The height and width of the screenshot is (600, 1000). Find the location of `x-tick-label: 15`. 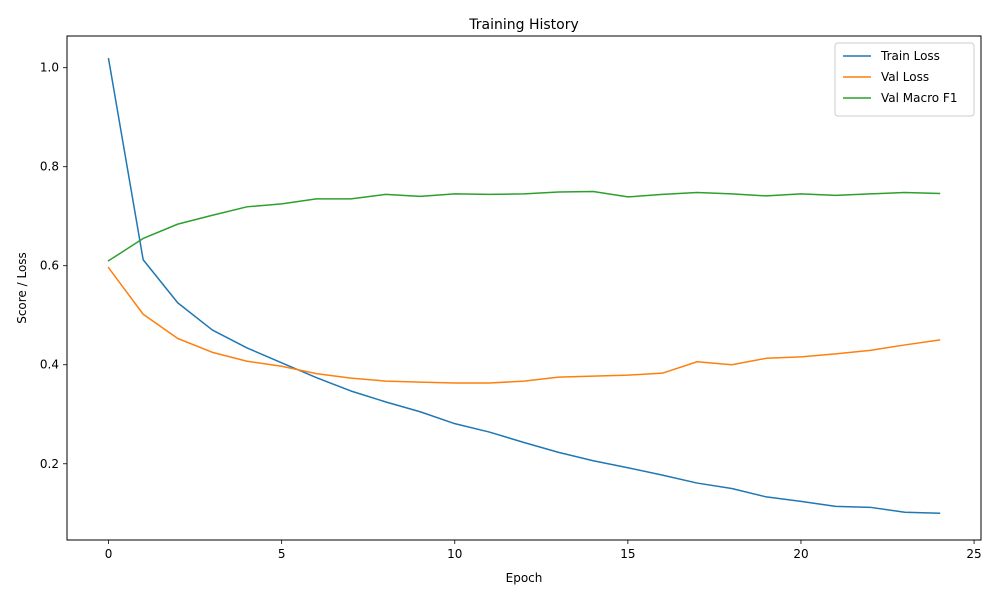

x-tick-label: 15 is located at coordinates (627, 554).